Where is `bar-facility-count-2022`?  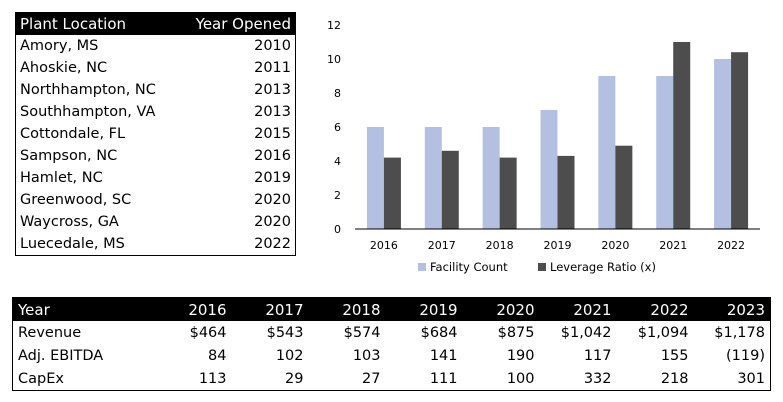 bar-facility-count-2022 is located at coordinates (723, 144).